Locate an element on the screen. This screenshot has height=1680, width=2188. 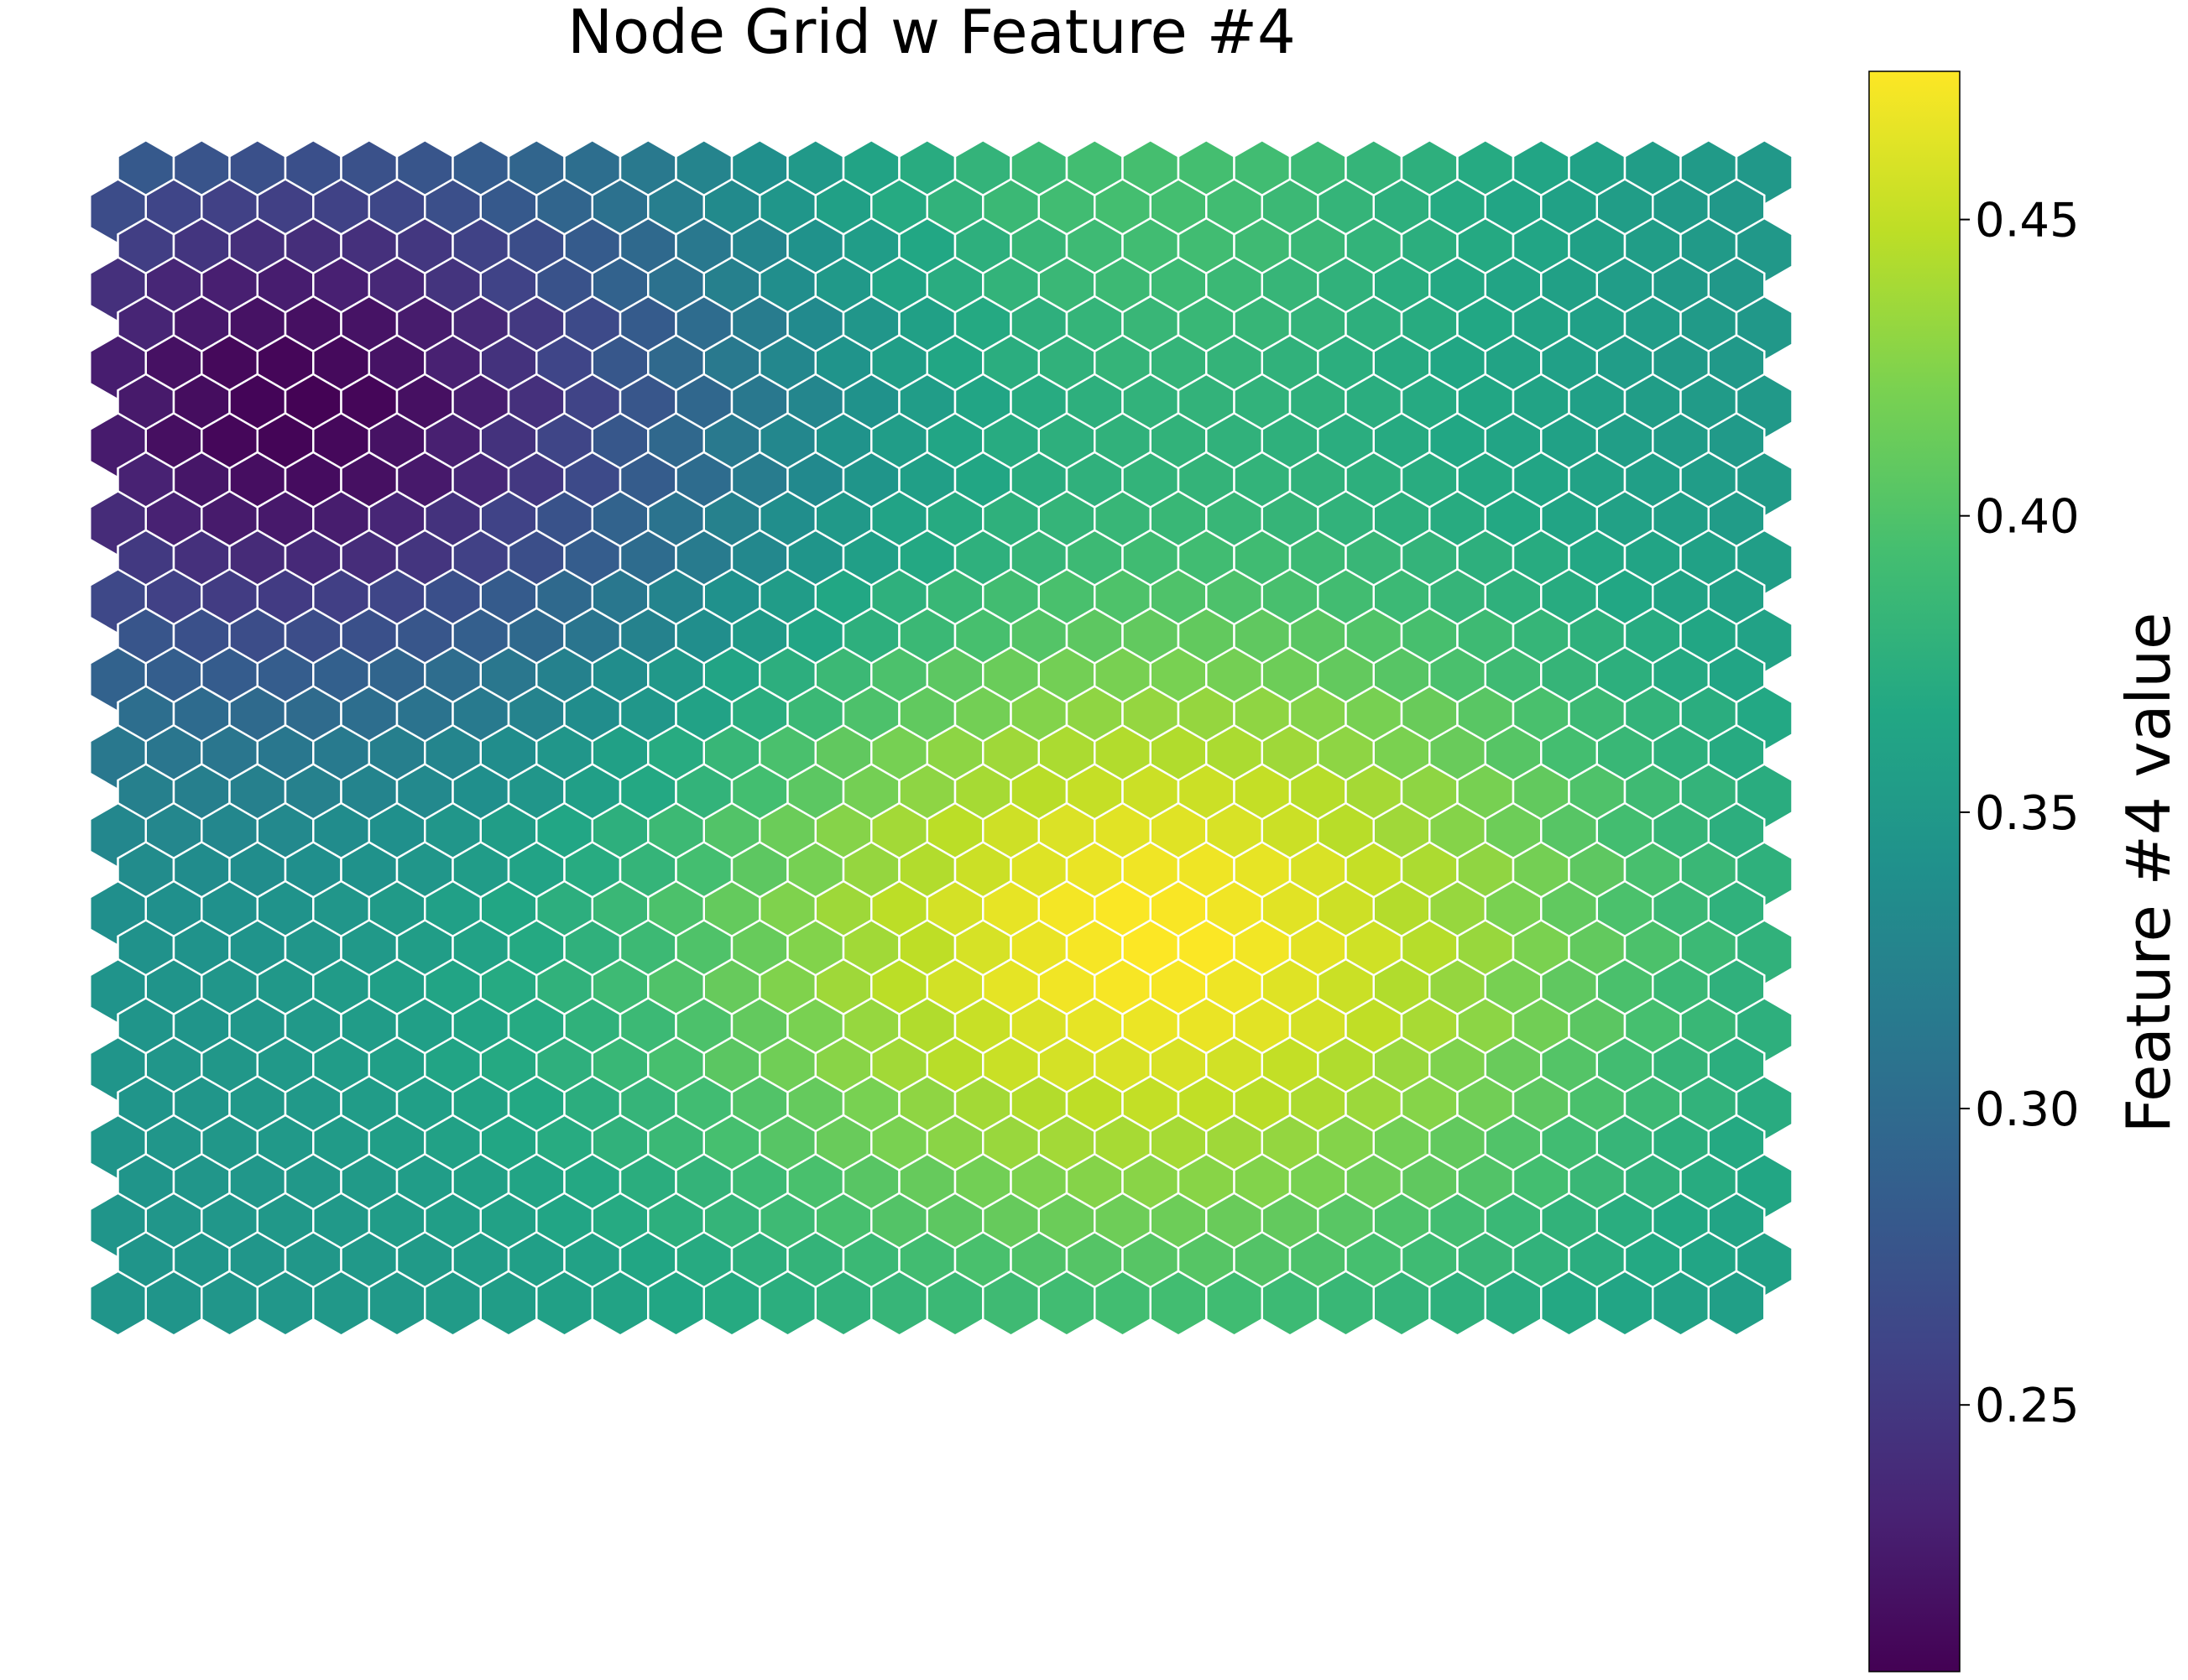
colorbar-tick-label: 0.30 is located at coordinates (2027, 1110).